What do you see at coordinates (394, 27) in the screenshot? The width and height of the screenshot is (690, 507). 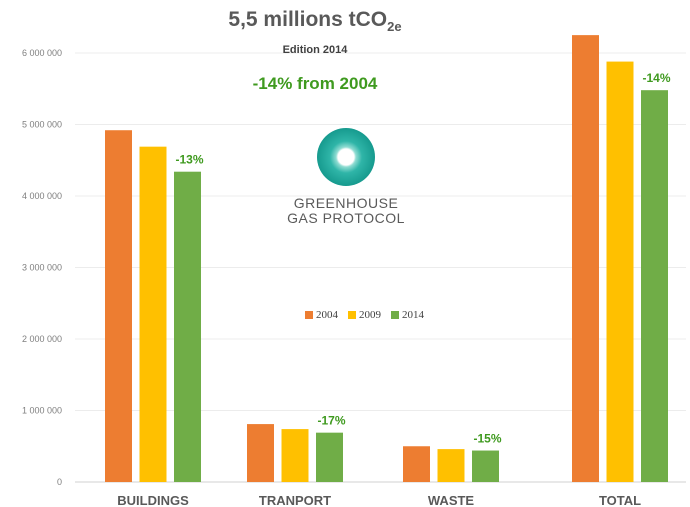 I see `title-subscript: 2e` at bounding box center [394, 27].